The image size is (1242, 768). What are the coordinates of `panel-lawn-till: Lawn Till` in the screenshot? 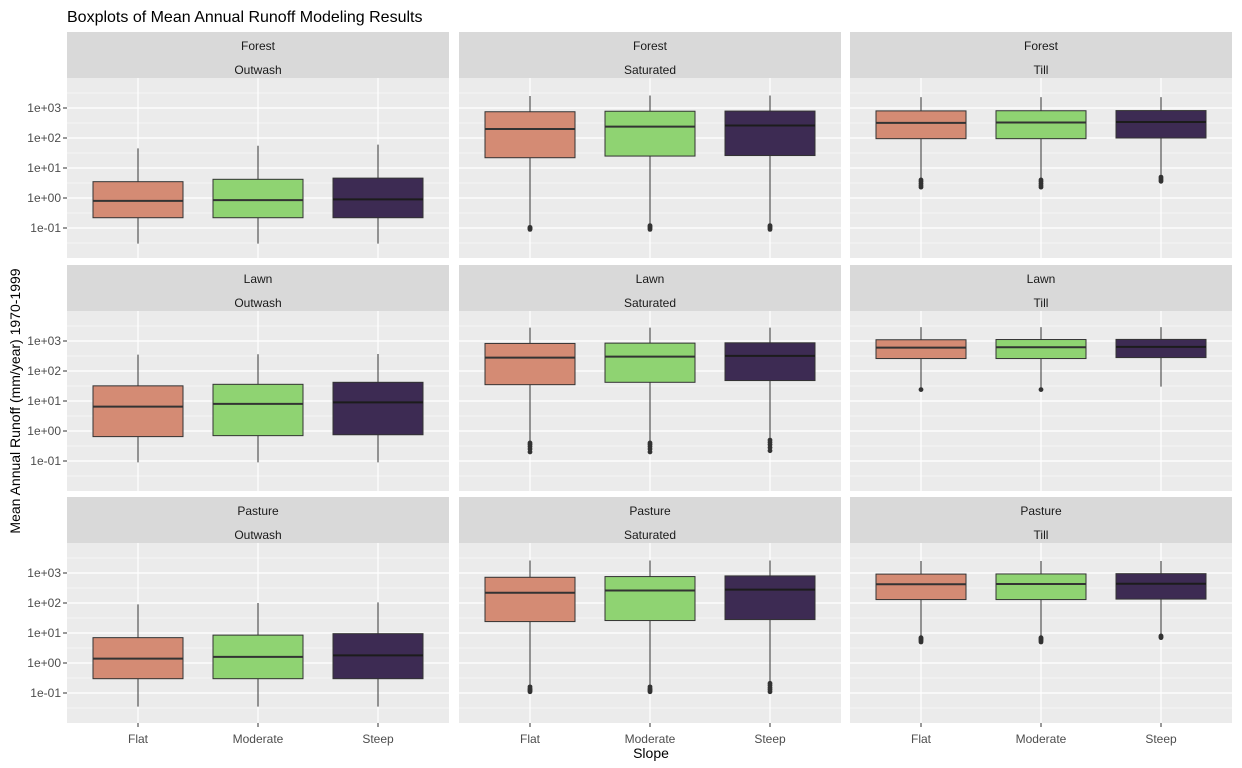 It's located at (1041, 378).